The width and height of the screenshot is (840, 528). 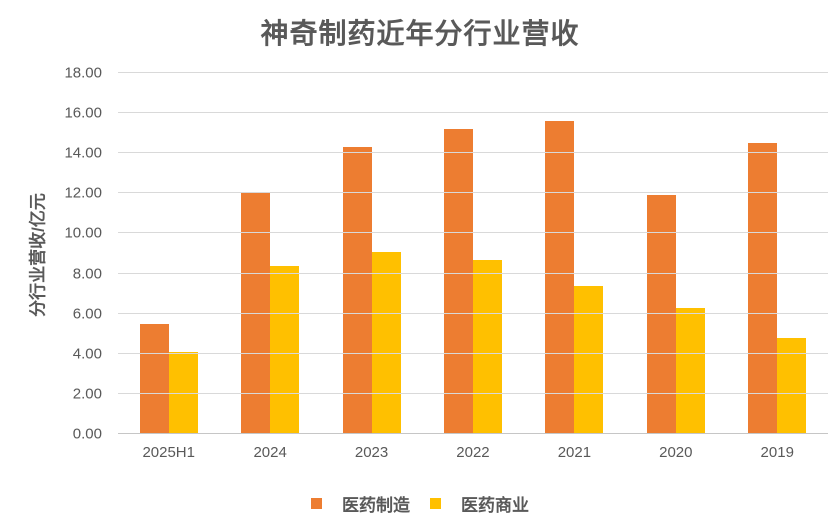 What do you see at coordinates (777, 452) in the screenshot?
I see `x-tick-label: 2019` at bounding box center [777, 452].